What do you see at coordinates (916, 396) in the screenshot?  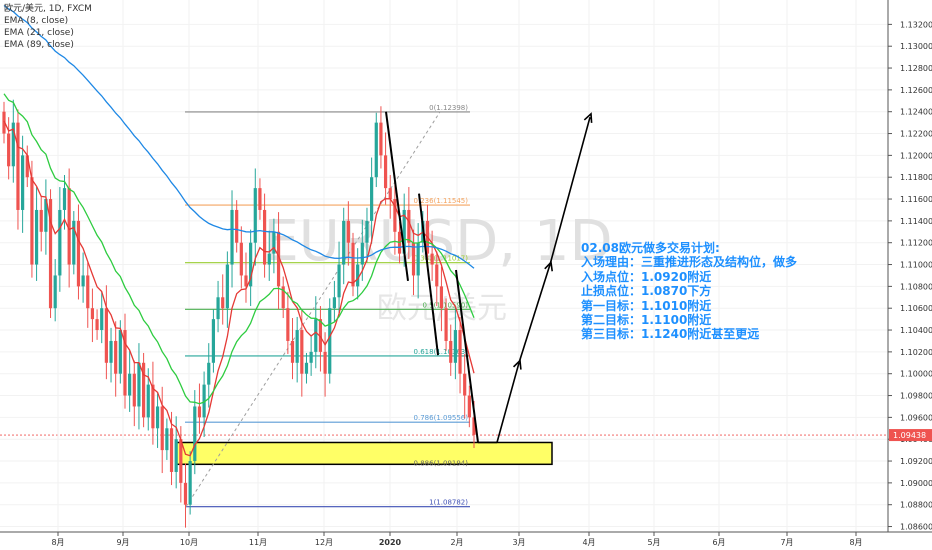 I see `price-tick-label: 1.09800` at bounding box center [916, 396].